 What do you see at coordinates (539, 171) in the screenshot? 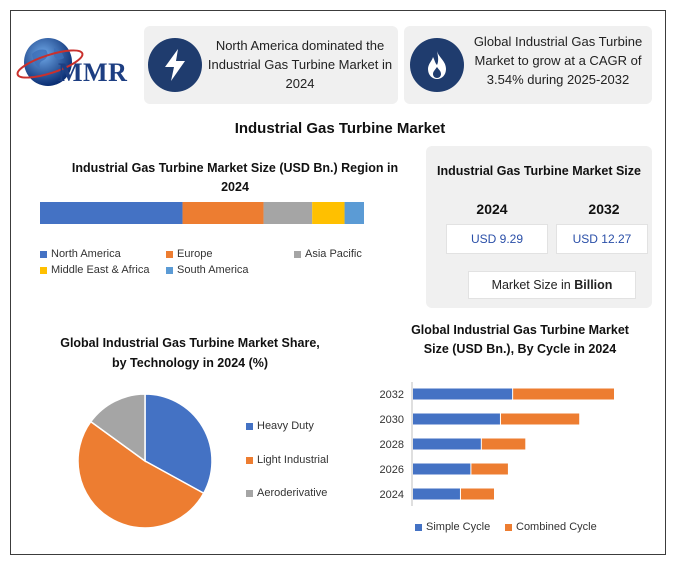
I see `market-size-title: Industrial Gas Turbine Market Size` at bounding box center [539, 171].